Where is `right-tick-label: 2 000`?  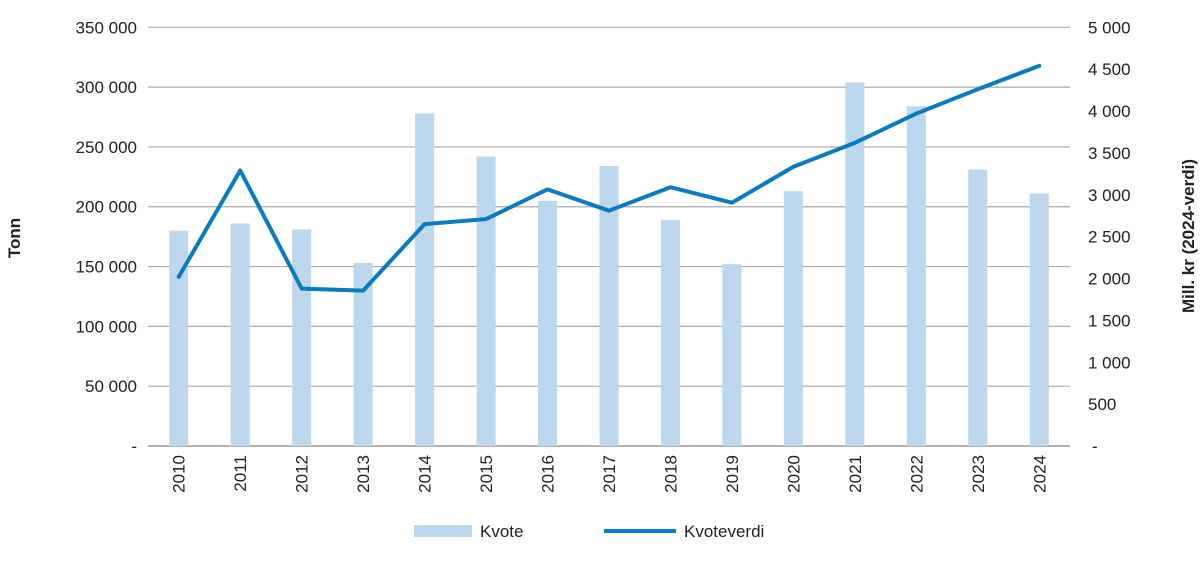 right-tick-label: 2 000 is located at coordinates (1109, 279).